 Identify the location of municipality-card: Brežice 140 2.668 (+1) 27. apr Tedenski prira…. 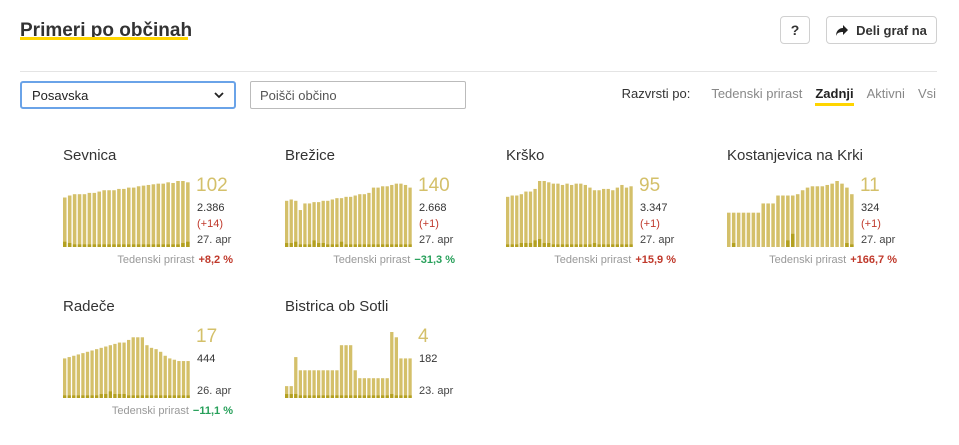
(385, 212).